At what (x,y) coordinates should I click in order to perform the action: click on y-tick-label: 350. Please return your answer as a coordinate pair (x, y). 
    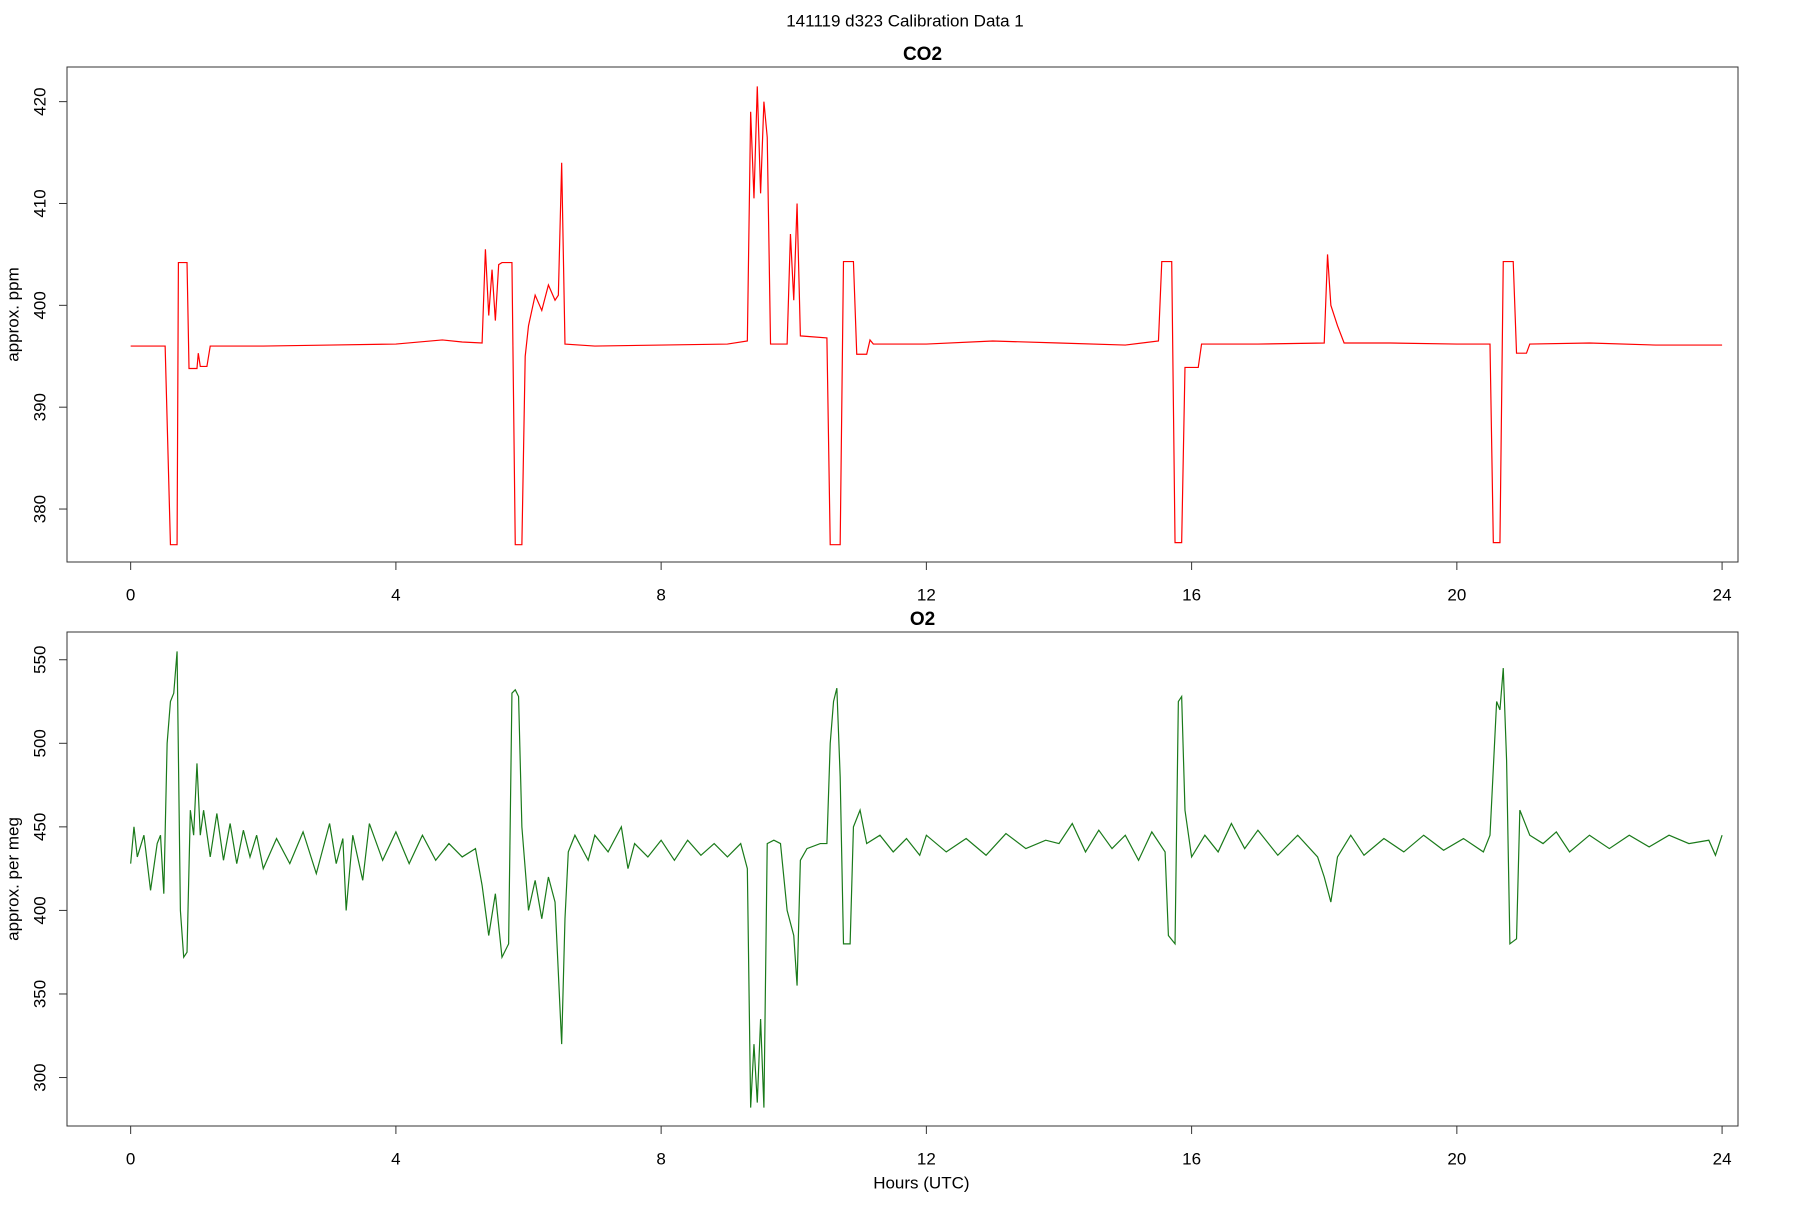
    Looking at the image, I should click on (39, 994).